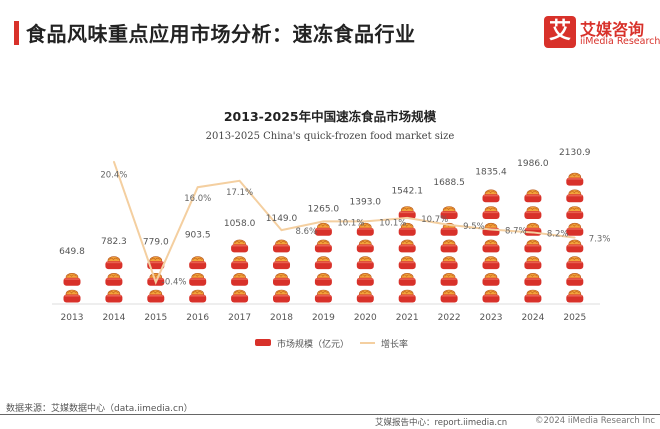  What do you see at coordinates (612, 29) in the screenshot?
I see `logo-name-cn: 艾媒咨询` at bounding box center [612, 29].